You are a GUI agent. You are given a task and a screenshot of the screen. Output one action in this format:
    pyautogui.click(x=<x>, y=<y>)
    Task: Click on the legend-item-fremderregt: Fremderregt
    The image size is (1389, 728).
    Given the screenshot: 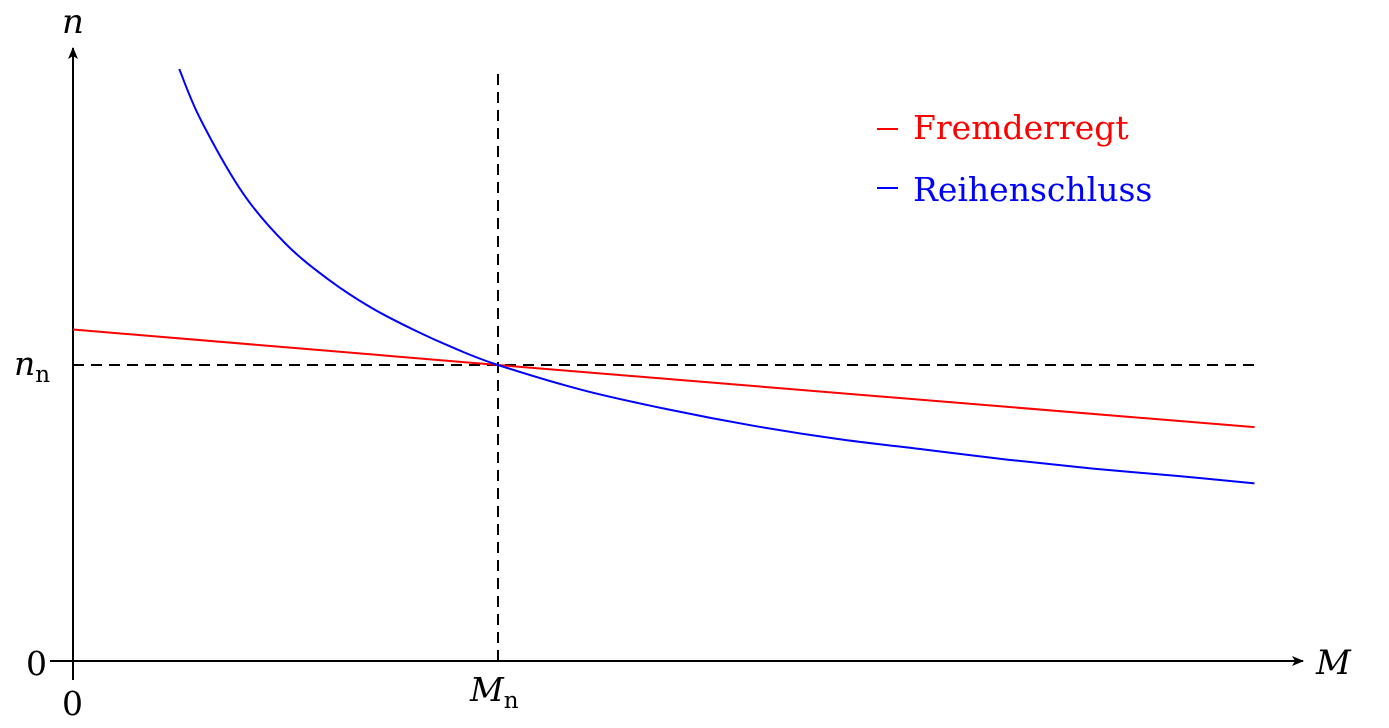 What is the action you would take?
    pyautogui.click(x=1003, y=127)
    